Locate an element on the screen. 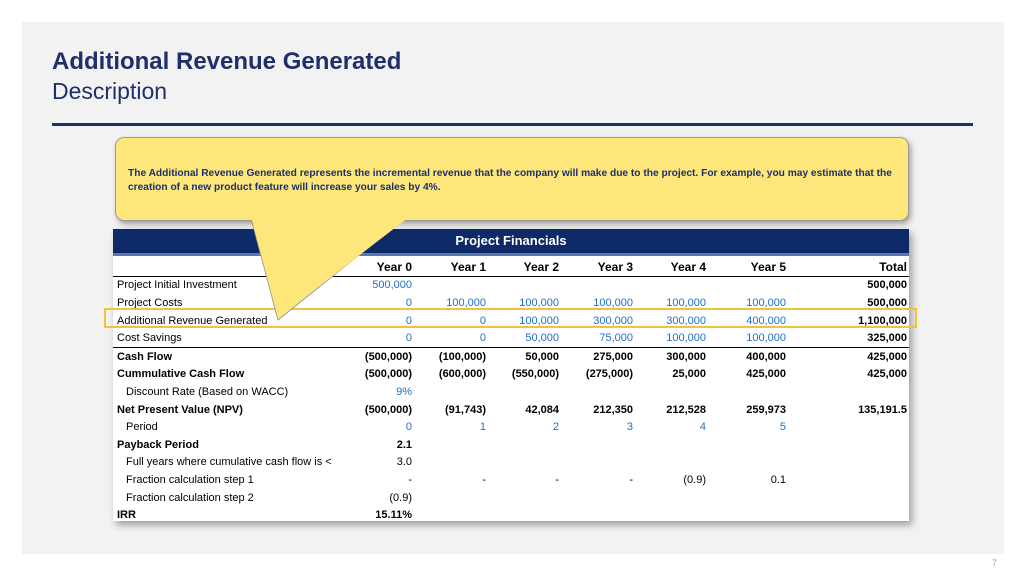  table-cell: (100,000) is located at coordinates (462, 356).